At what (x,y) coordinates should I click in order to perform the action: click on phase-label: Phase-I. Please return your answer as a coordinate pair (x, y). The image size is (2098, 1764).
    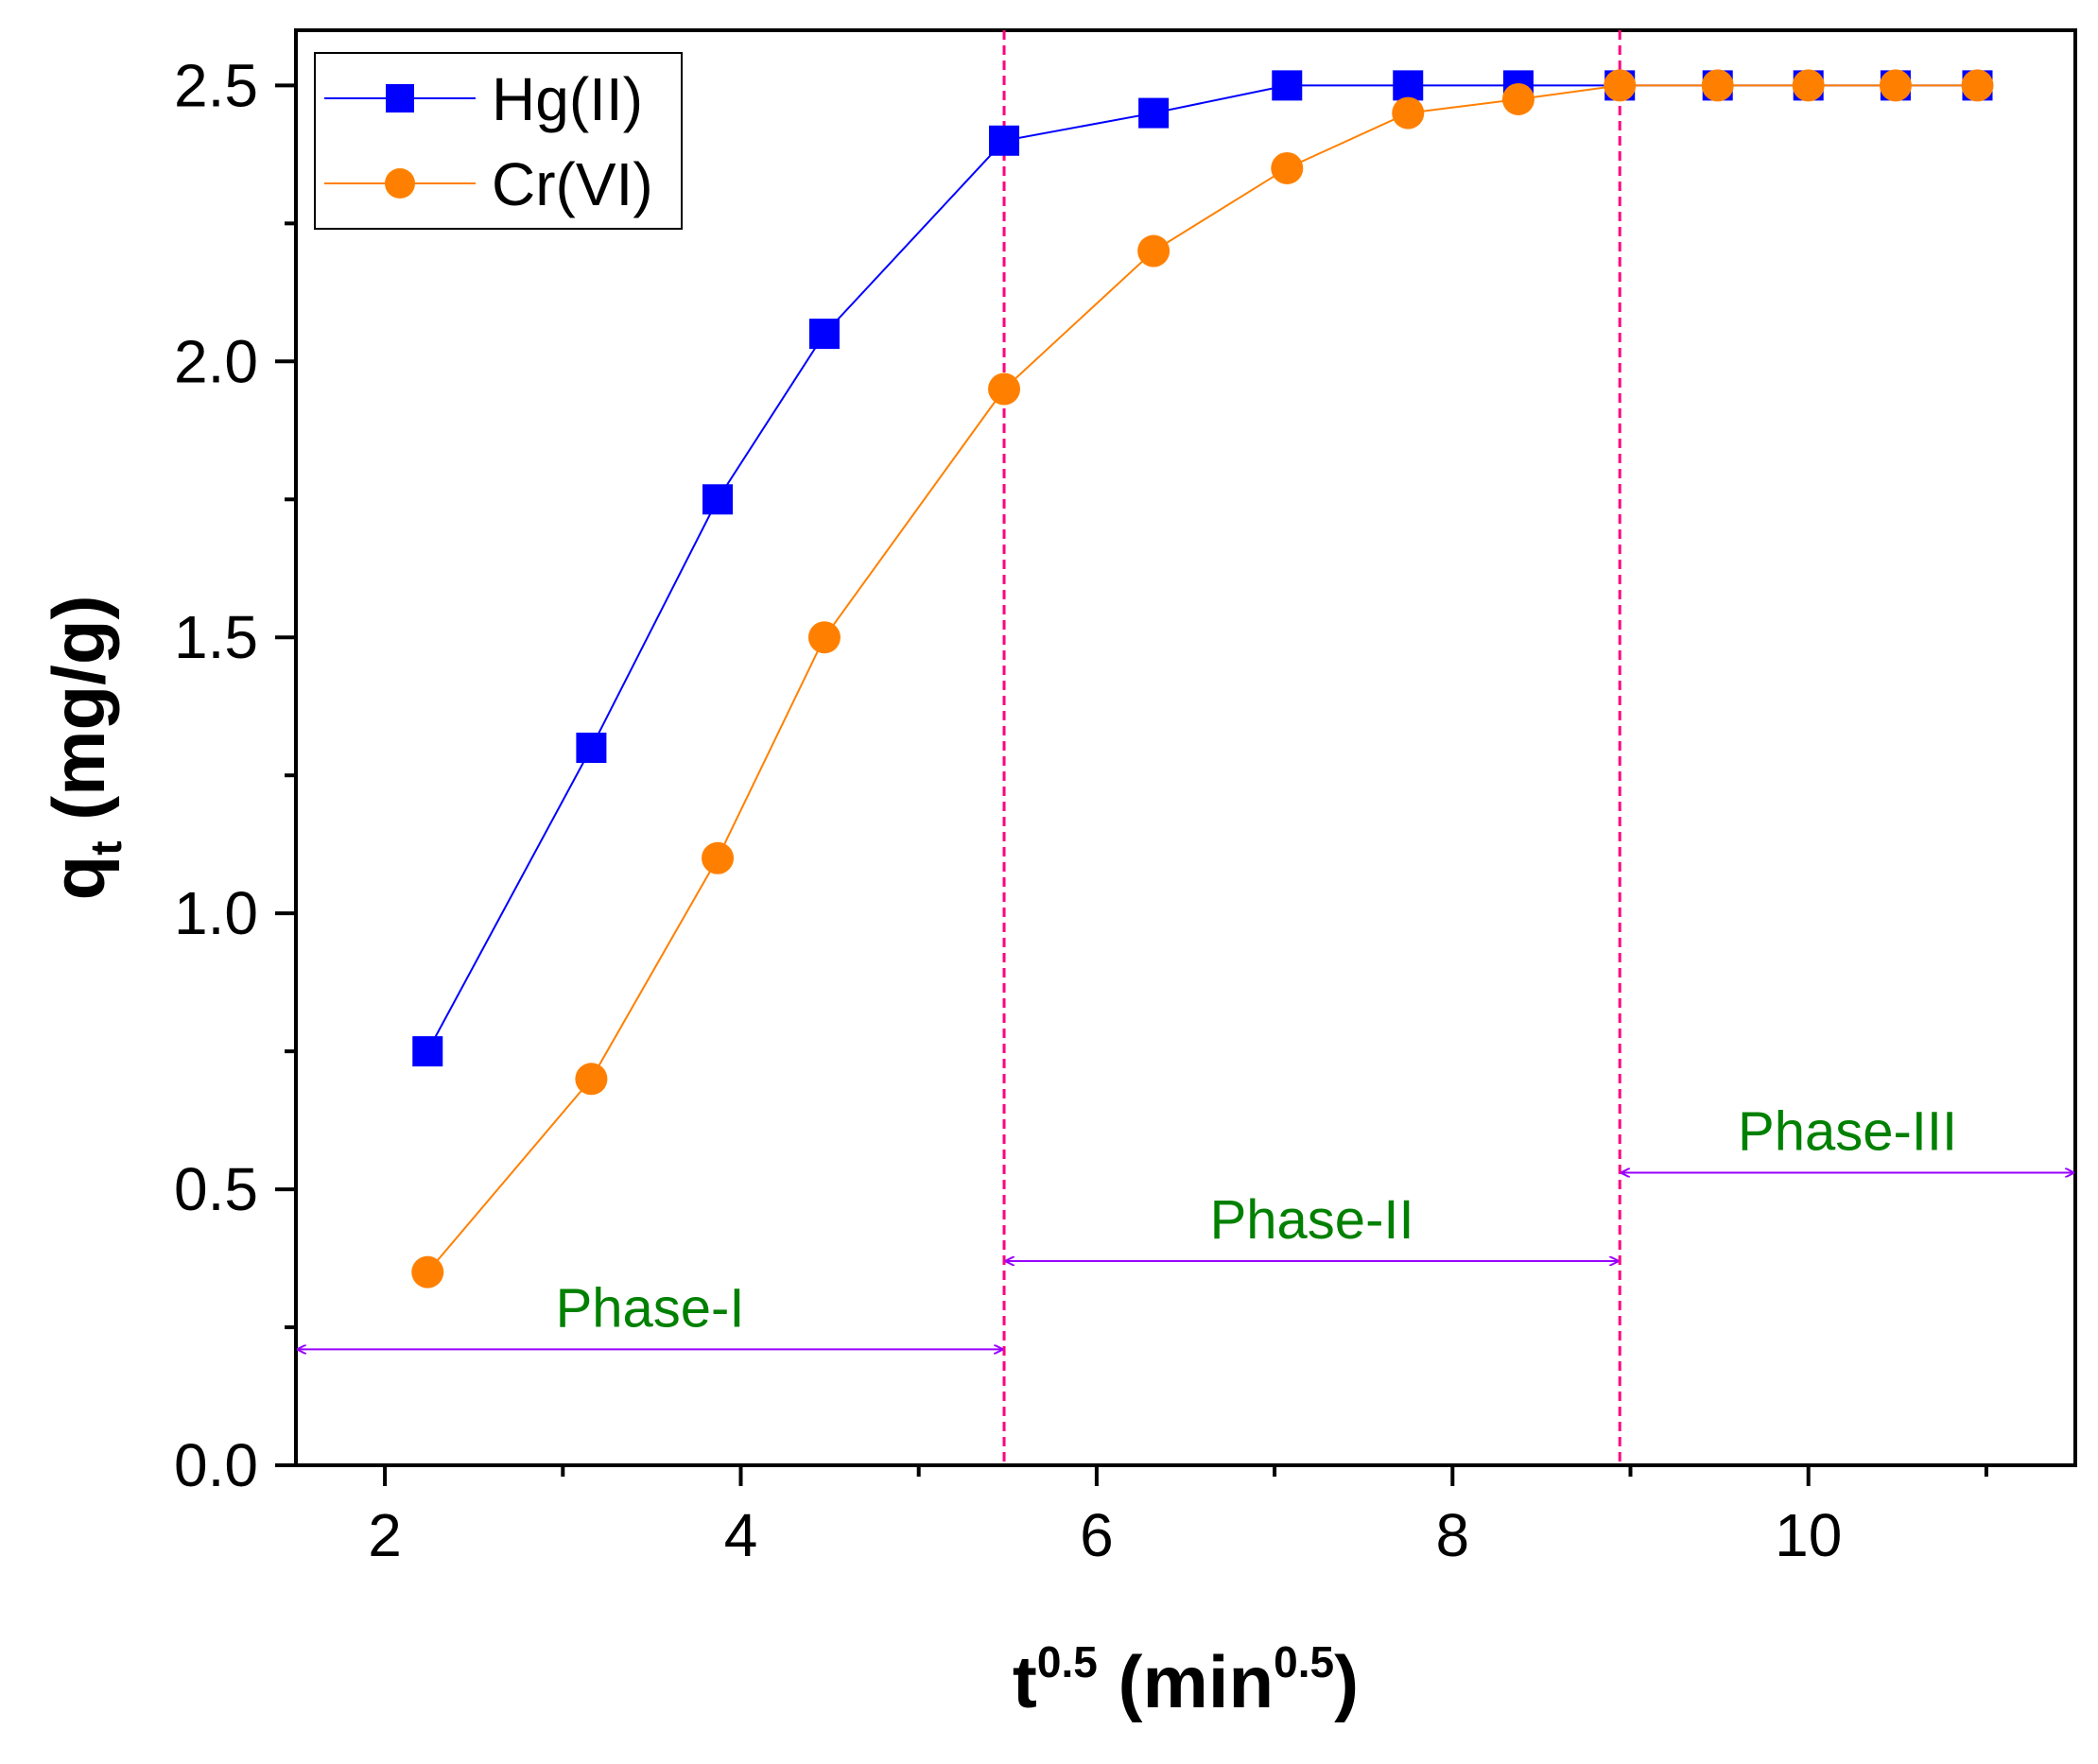
    Looking at the image, I should click on (650, 1308).